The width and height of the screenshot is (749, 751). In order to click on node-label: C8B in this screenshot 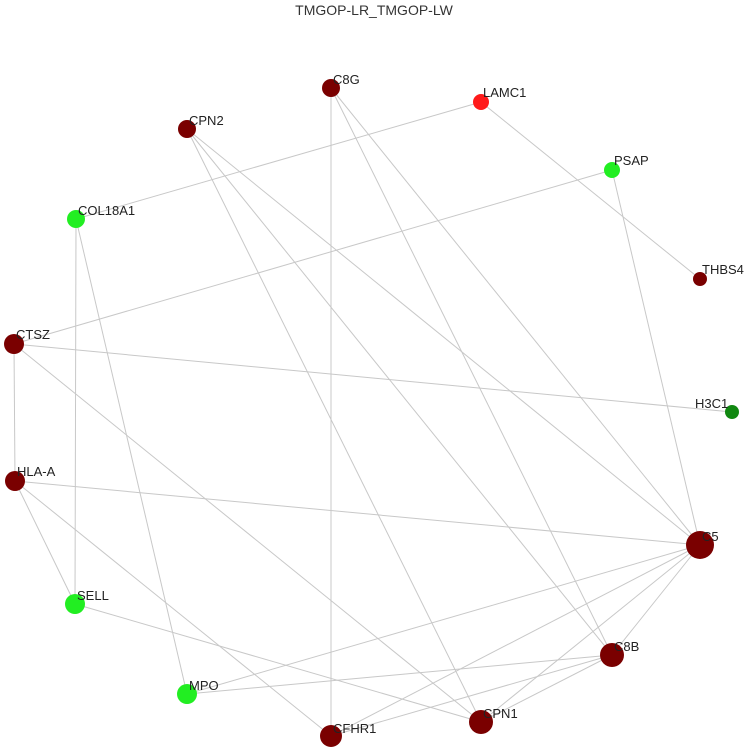, I will do `click(626, 646)`.